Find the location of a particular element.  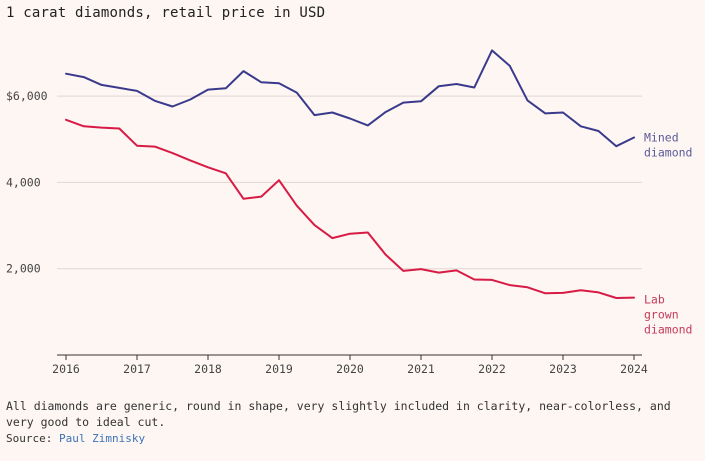

series-label-mined-diamond: Mined diamond is located at coordinates (668, 145).